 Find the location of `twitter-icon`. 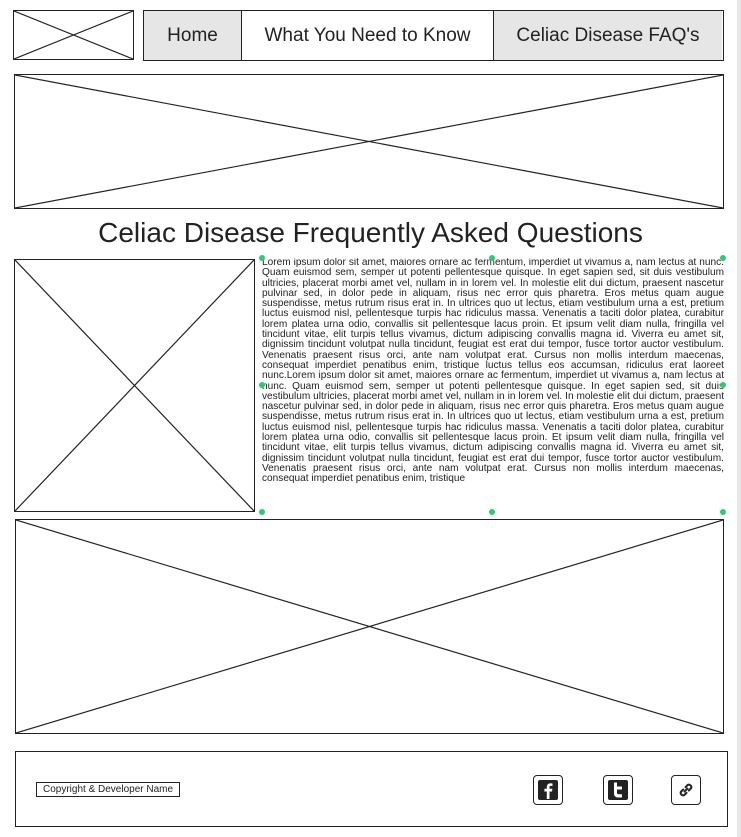

twitter-icon is located at coordinates (618, 790).